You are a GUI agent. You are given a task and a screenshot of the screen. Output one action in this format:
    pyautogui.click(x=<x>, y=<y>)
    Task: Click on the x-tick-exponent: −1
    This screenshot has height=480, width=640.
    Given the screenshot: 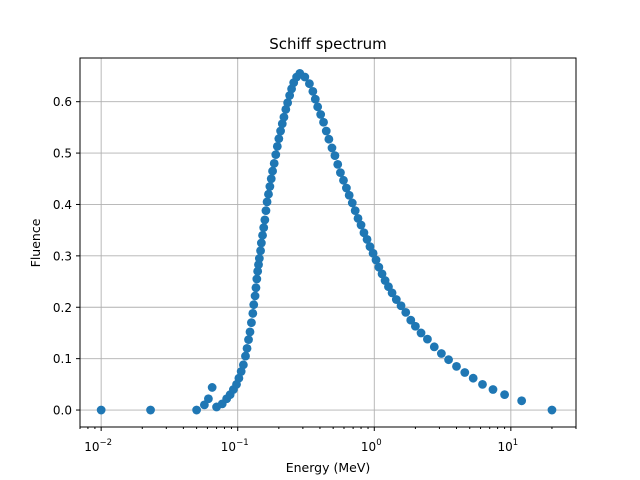 What is the action you would take?
    pyautogui.click(x=242, y=443)
    